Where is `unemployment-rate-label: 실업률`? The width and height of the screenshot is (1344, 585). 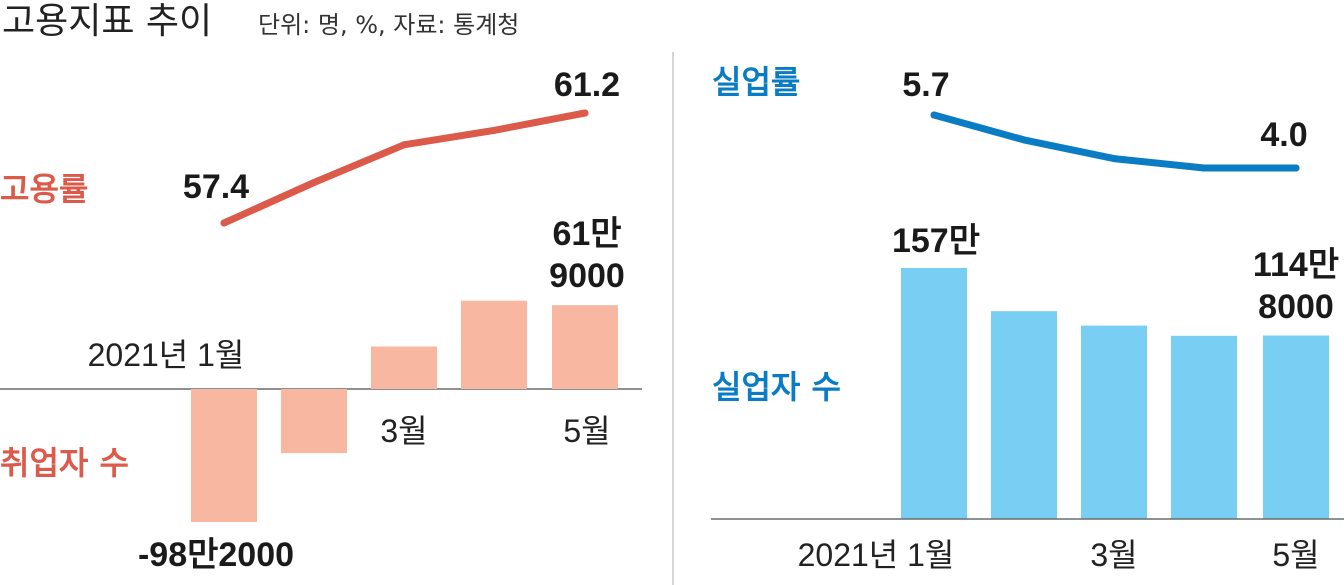
unemployment-rate-label: 실업률 is located at coordinates (756, 82).